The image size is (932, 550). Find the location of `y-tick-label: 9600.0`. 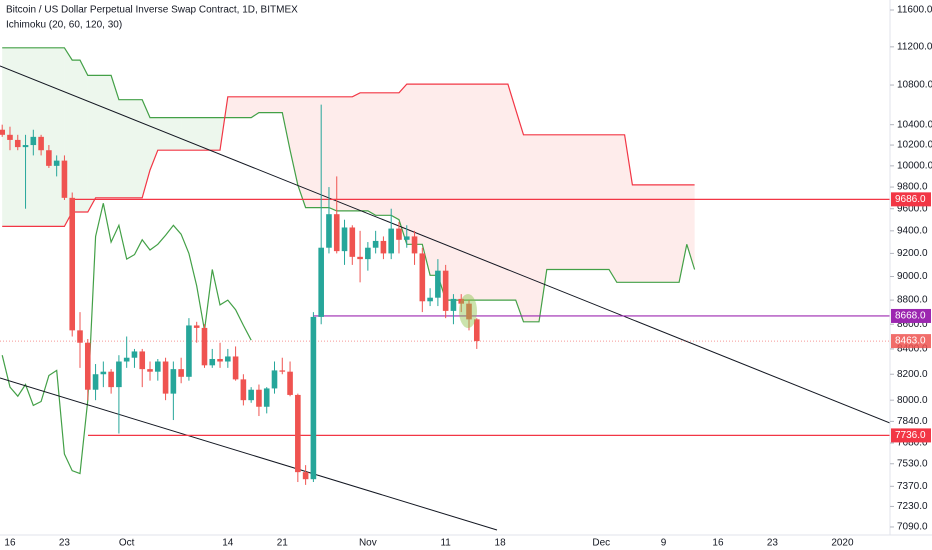

y-tick-label: 9600.0 is located at coordinates (912, 208).